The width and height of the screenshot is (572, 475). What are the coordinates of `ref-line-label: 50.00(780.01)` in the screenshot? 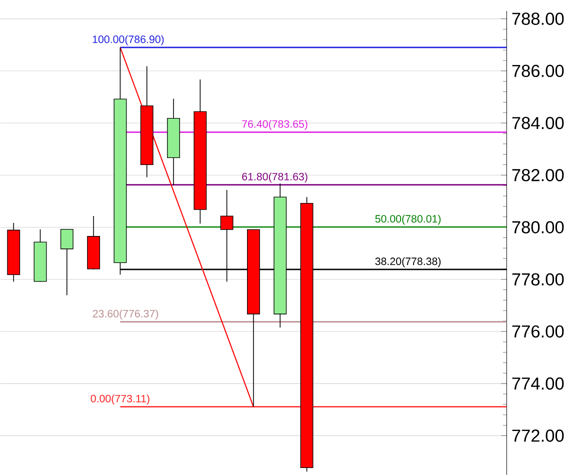 It's located at (408, 219).